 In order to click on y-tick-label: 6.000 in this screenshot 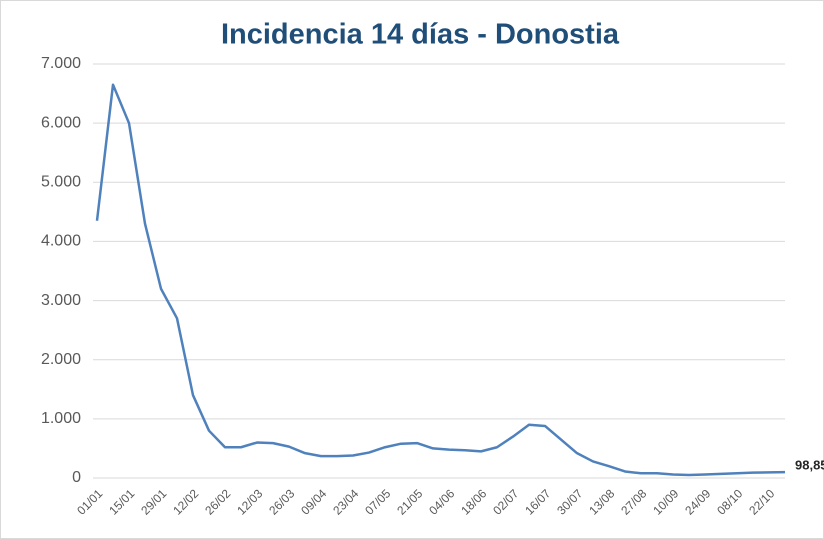, I will do `click(61, 122)`.